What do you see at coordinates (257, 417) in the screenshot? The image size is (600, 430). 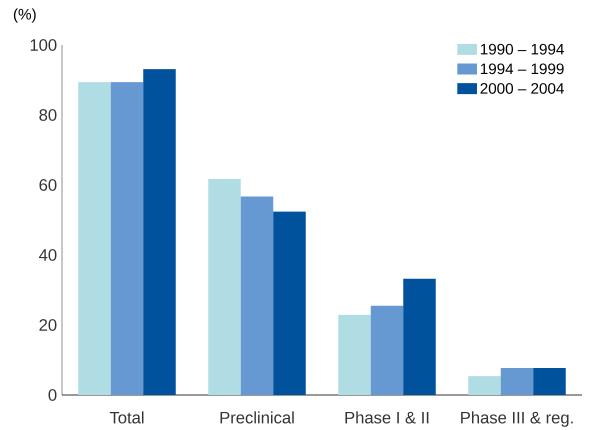 I see `x-tick-label: Preclinical` at bounding box center [257, 417].